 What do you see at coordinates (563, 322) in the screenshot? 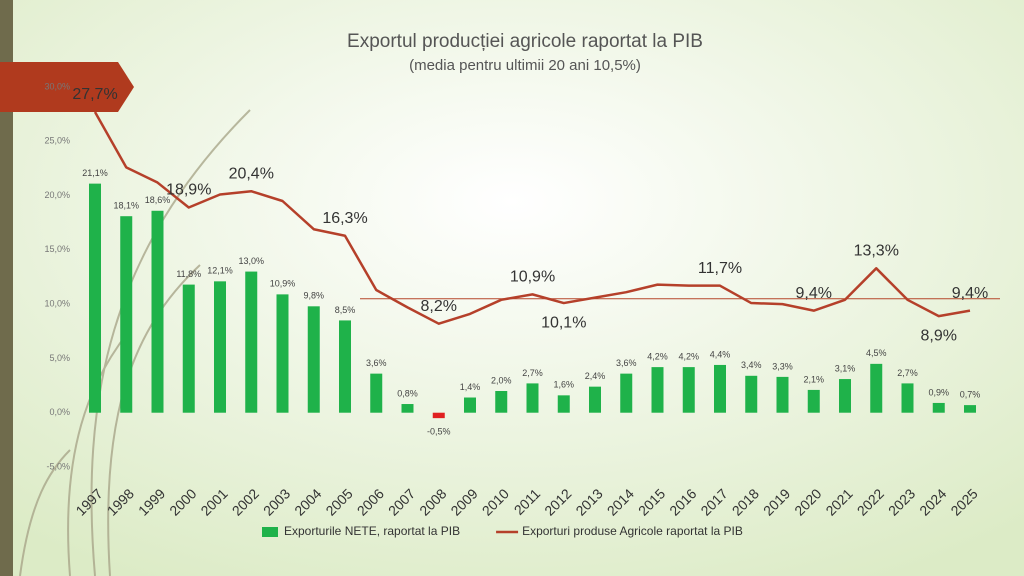
I see `line-value-label: 10,1%` at bounding box center [563, 322].